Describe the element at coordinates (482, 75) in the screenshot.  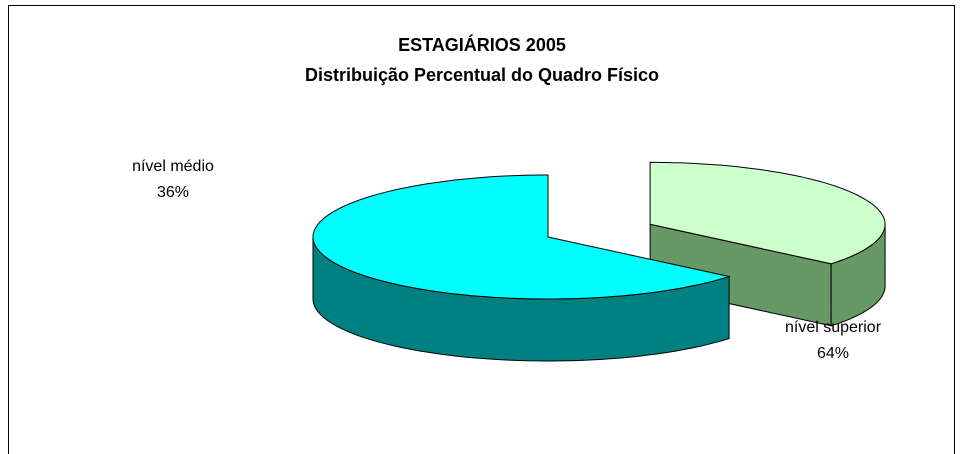
I see `chart-subtitle: Distribuição Percentual do Quadro Físico` at that location.